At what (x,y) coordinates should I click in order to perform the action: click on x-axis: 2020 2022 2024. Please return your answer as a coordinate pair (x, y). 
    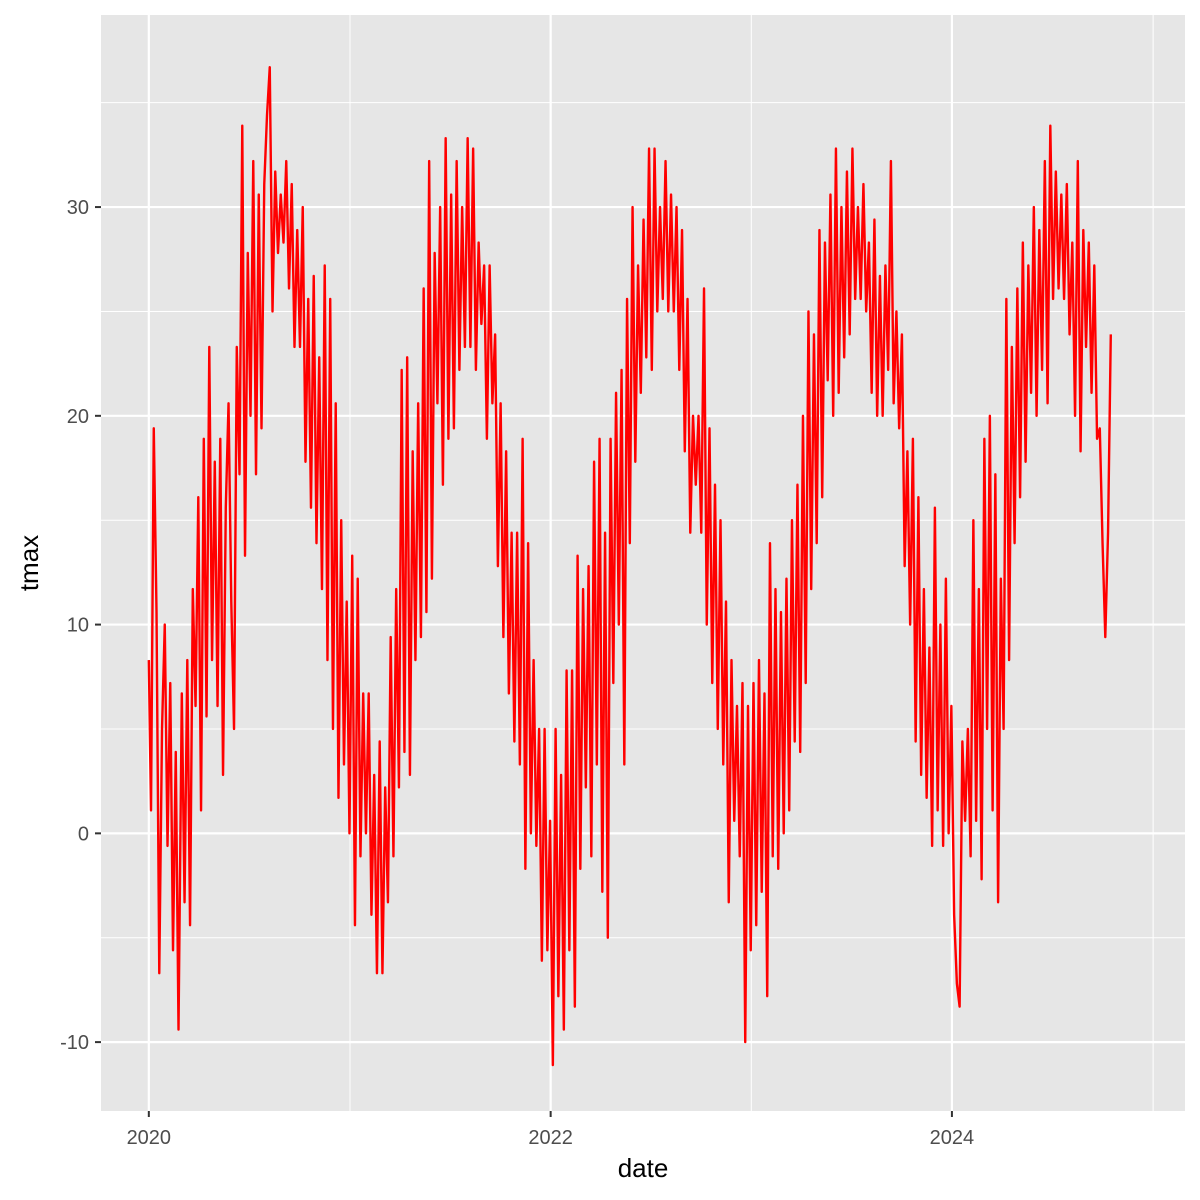
    Looking at the image, I should click on (551, 1130).